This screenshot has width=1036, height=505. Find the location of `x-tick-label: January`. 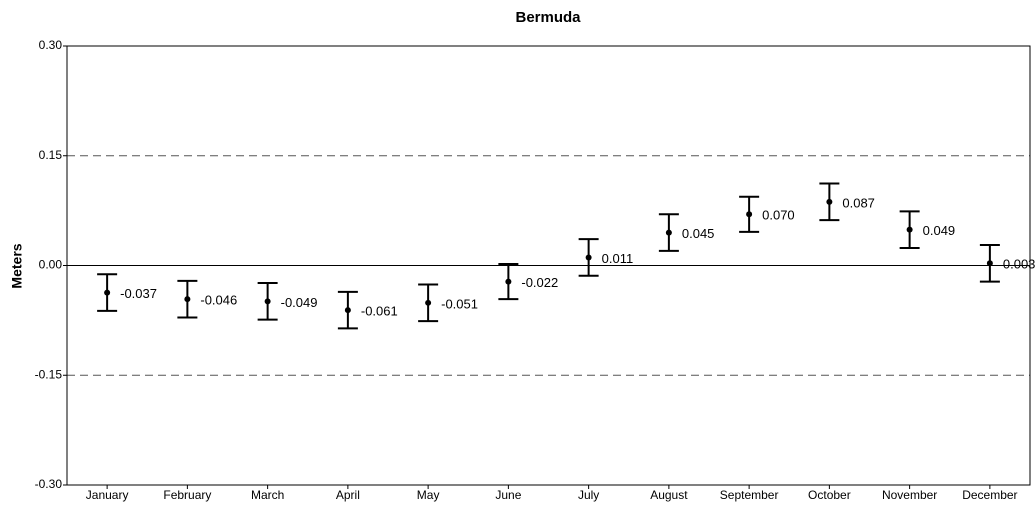

x-tick-label: January is located at coordinates (107, 495).